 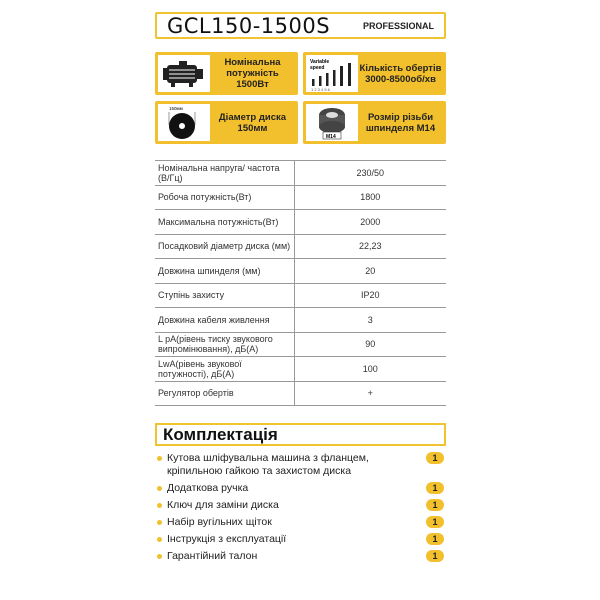 I want to click on svg-text: speed, so click(x=317, y=68).